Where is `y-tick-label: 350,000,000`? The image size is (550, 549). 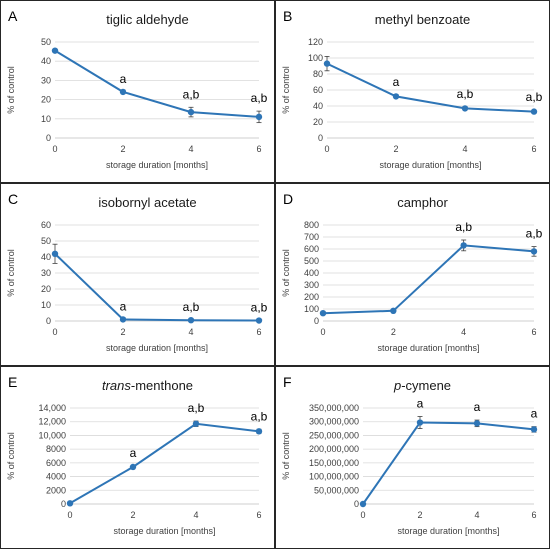
y-tick-label: 350,000,000 is located at coordinates (334, 408).